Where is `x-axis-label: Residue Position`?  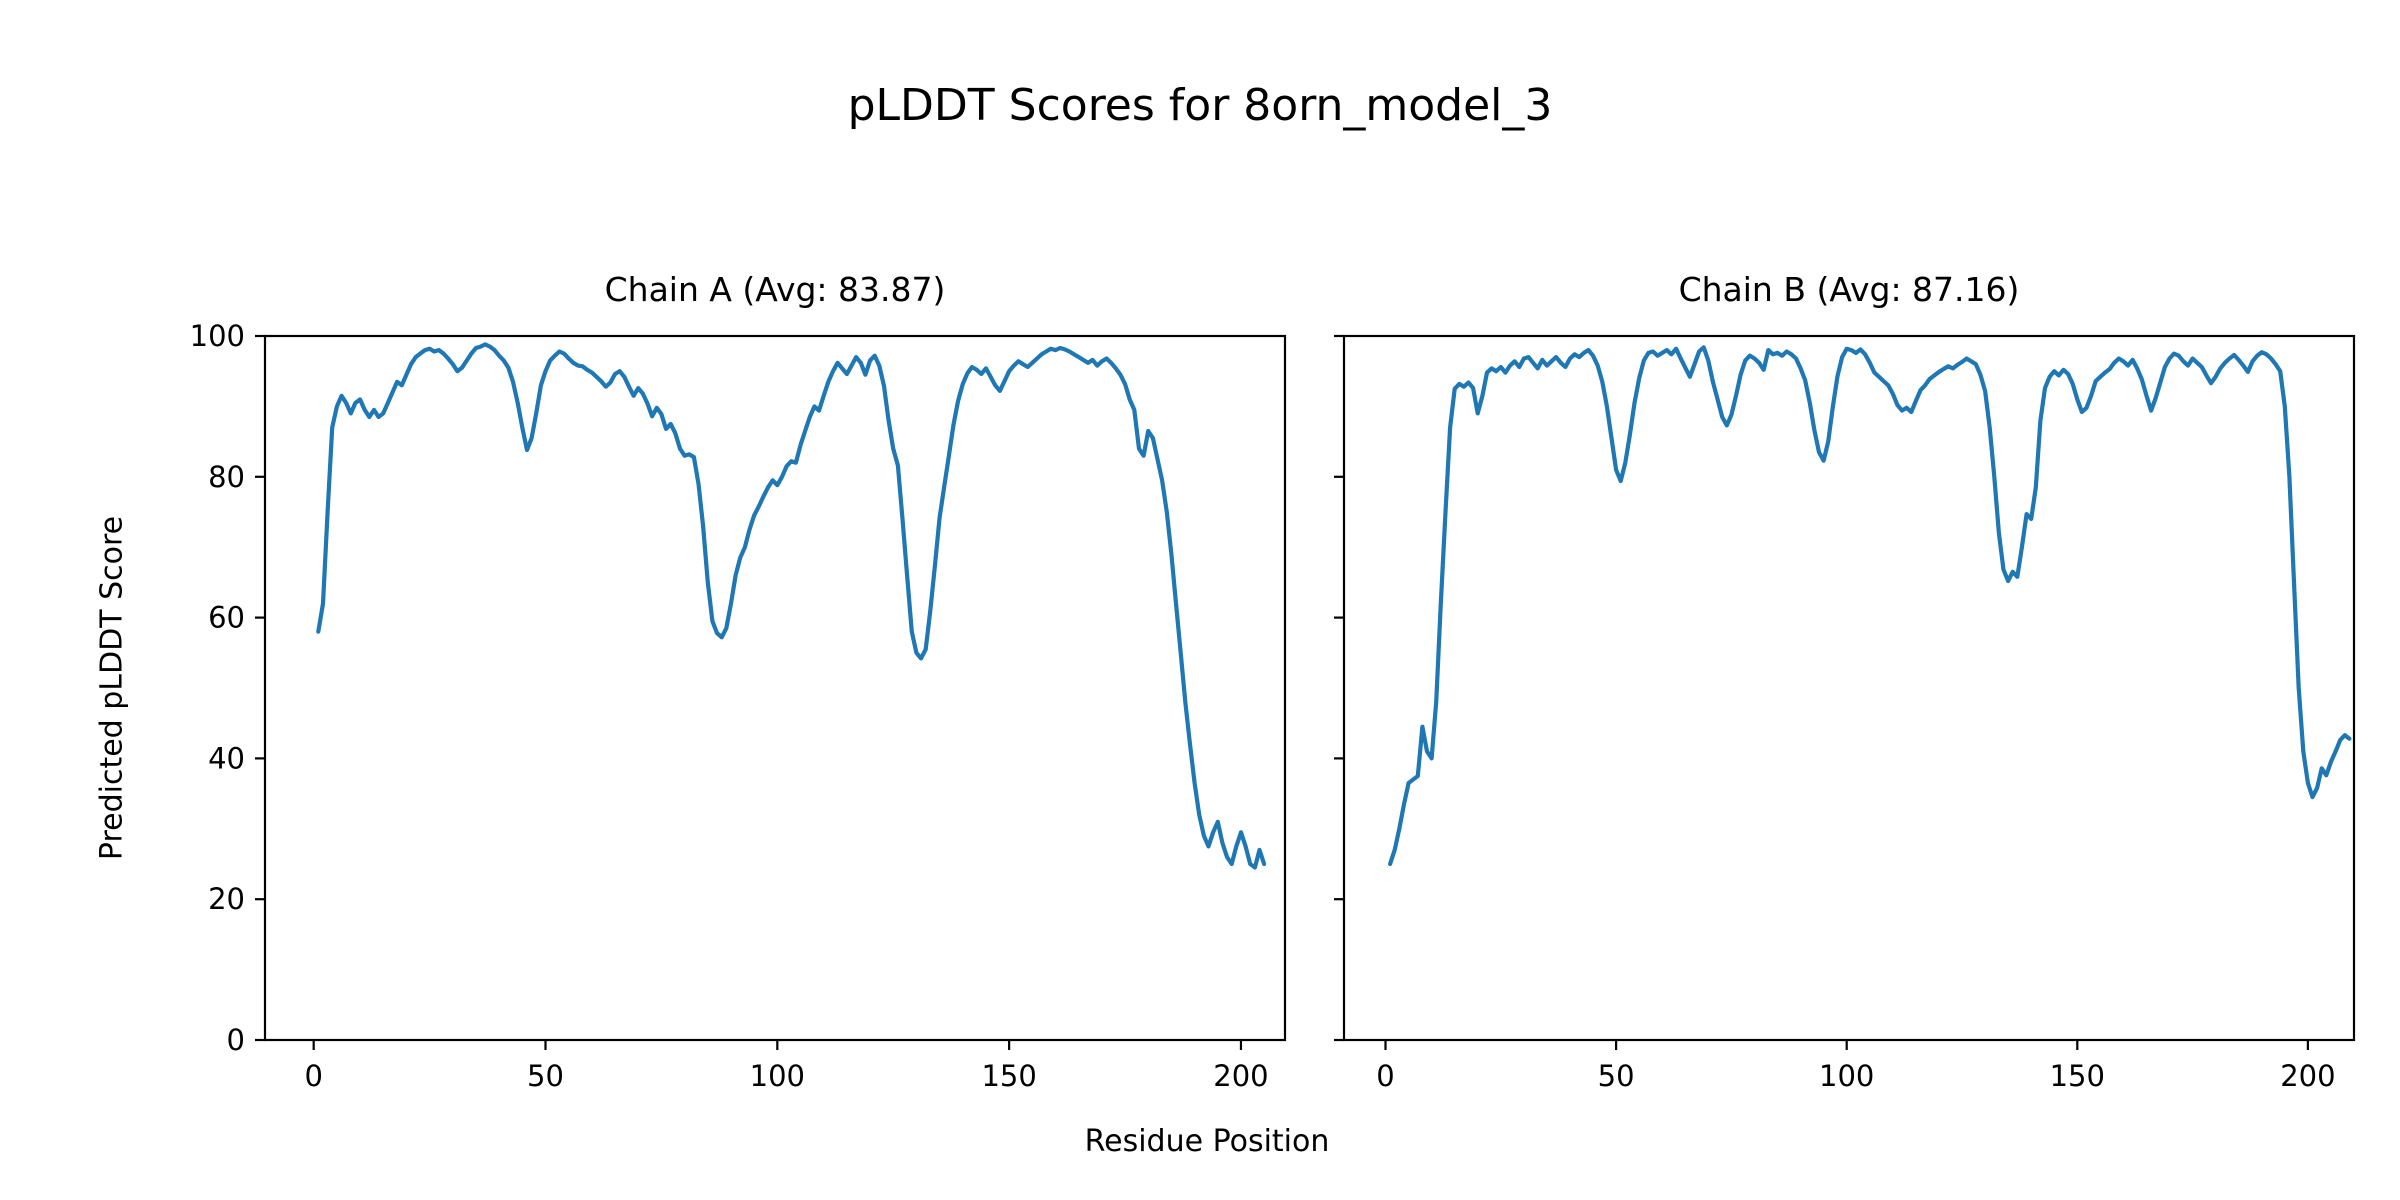 x-axis-label: Residue Position is located at coordinates (1207, 1141).